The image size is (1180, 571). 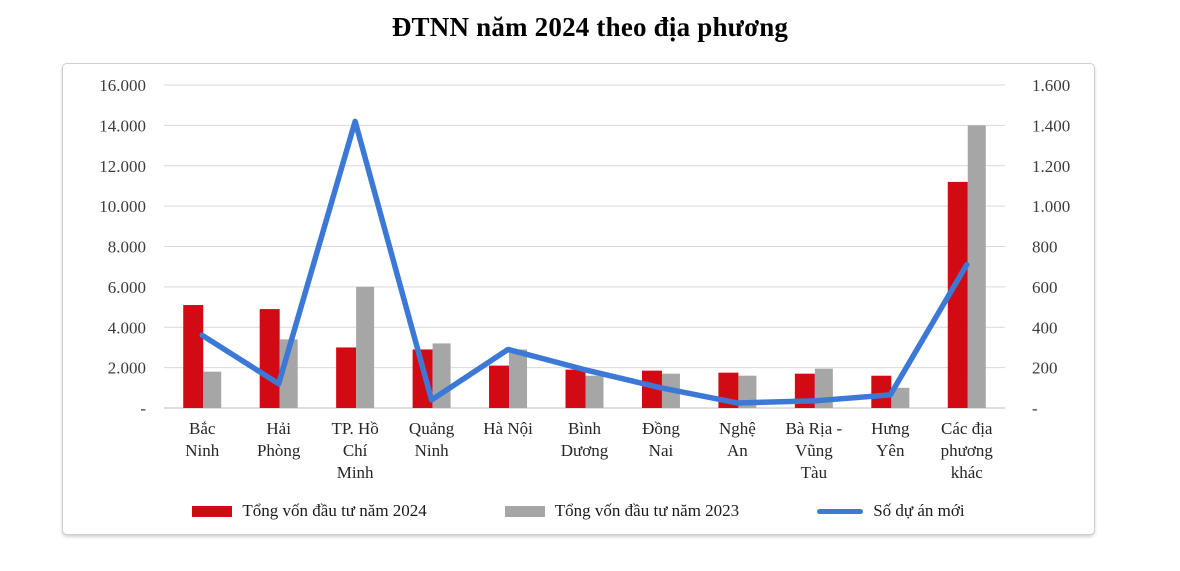 I want to click on category-label: Quảng Ninh, so click(x=432, y=439).